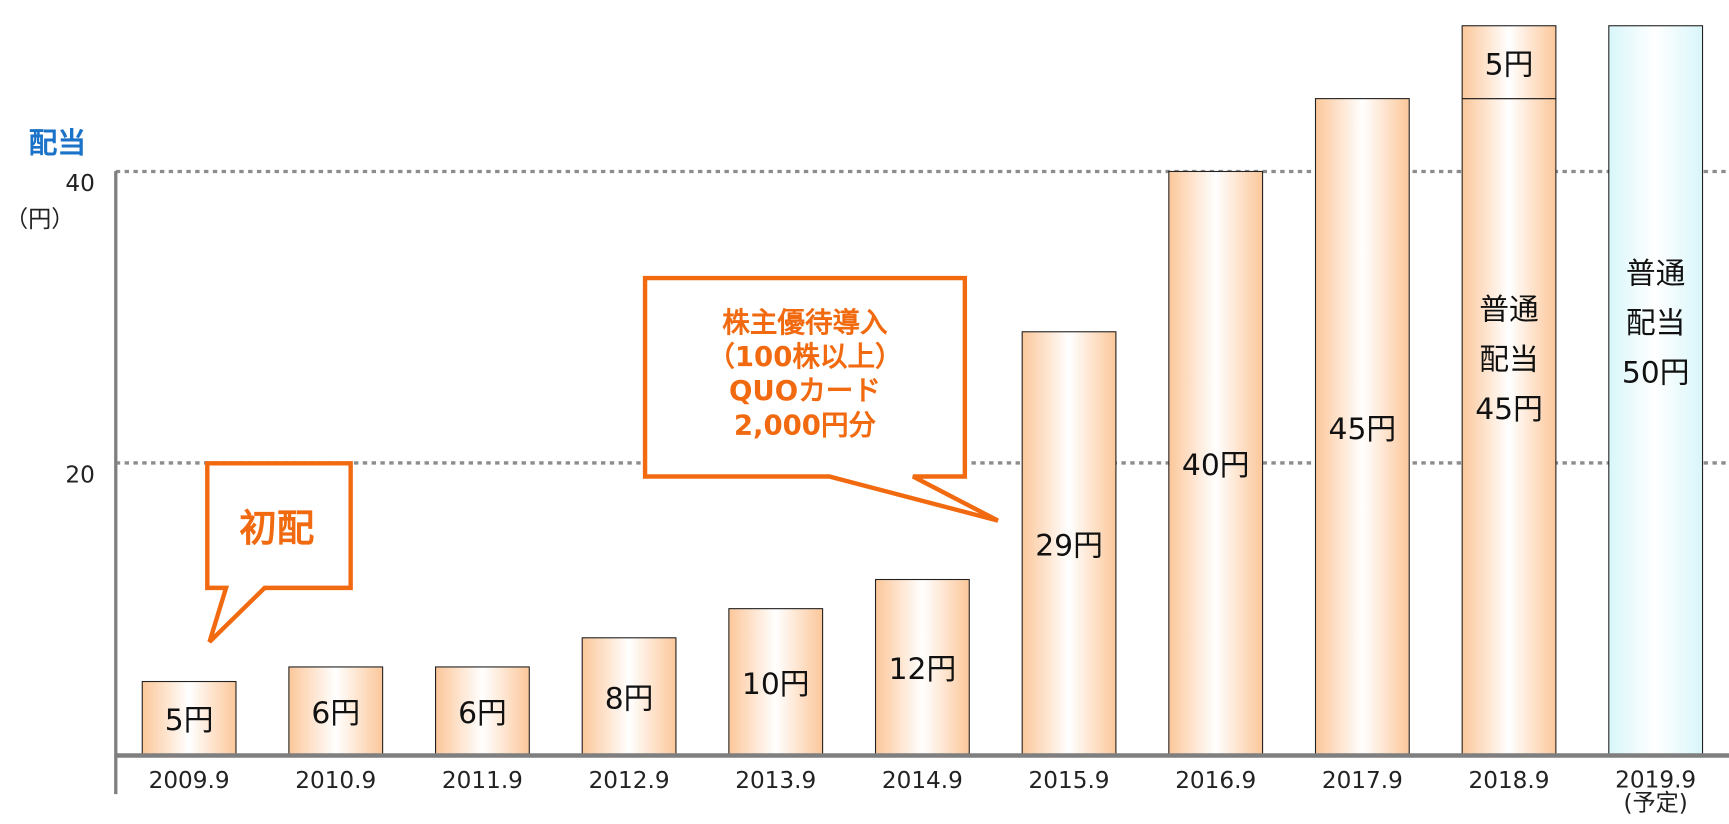  I want to click on value-label: 10円, so click(776, 683).